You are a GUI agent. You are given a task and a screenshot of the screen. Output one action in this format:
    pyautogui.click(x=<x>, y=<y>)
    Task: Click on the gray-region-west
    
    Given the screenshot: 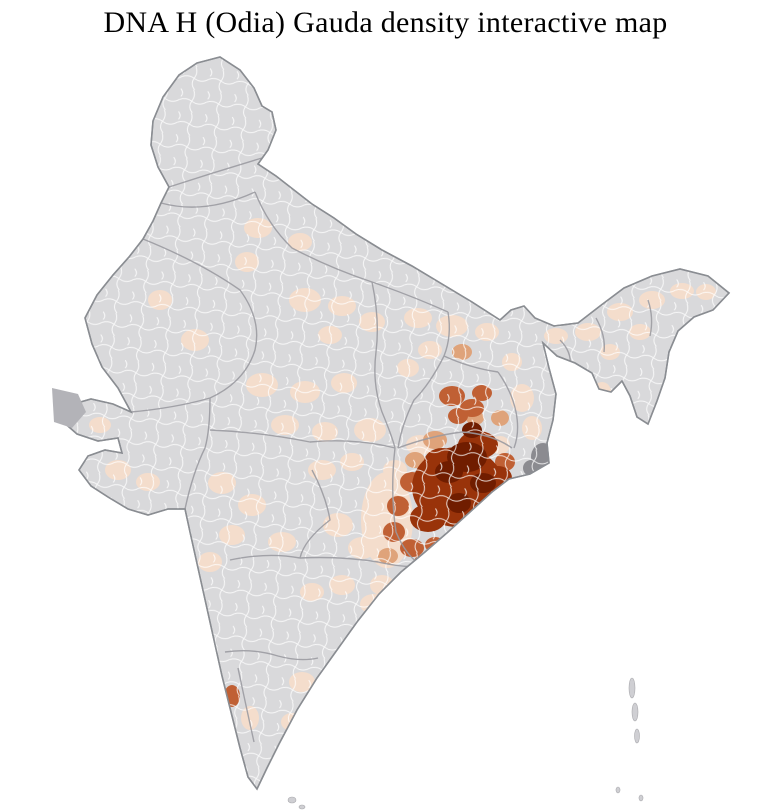 What is the action you would take?
    pyautogui.click(x=69, y=408)
    